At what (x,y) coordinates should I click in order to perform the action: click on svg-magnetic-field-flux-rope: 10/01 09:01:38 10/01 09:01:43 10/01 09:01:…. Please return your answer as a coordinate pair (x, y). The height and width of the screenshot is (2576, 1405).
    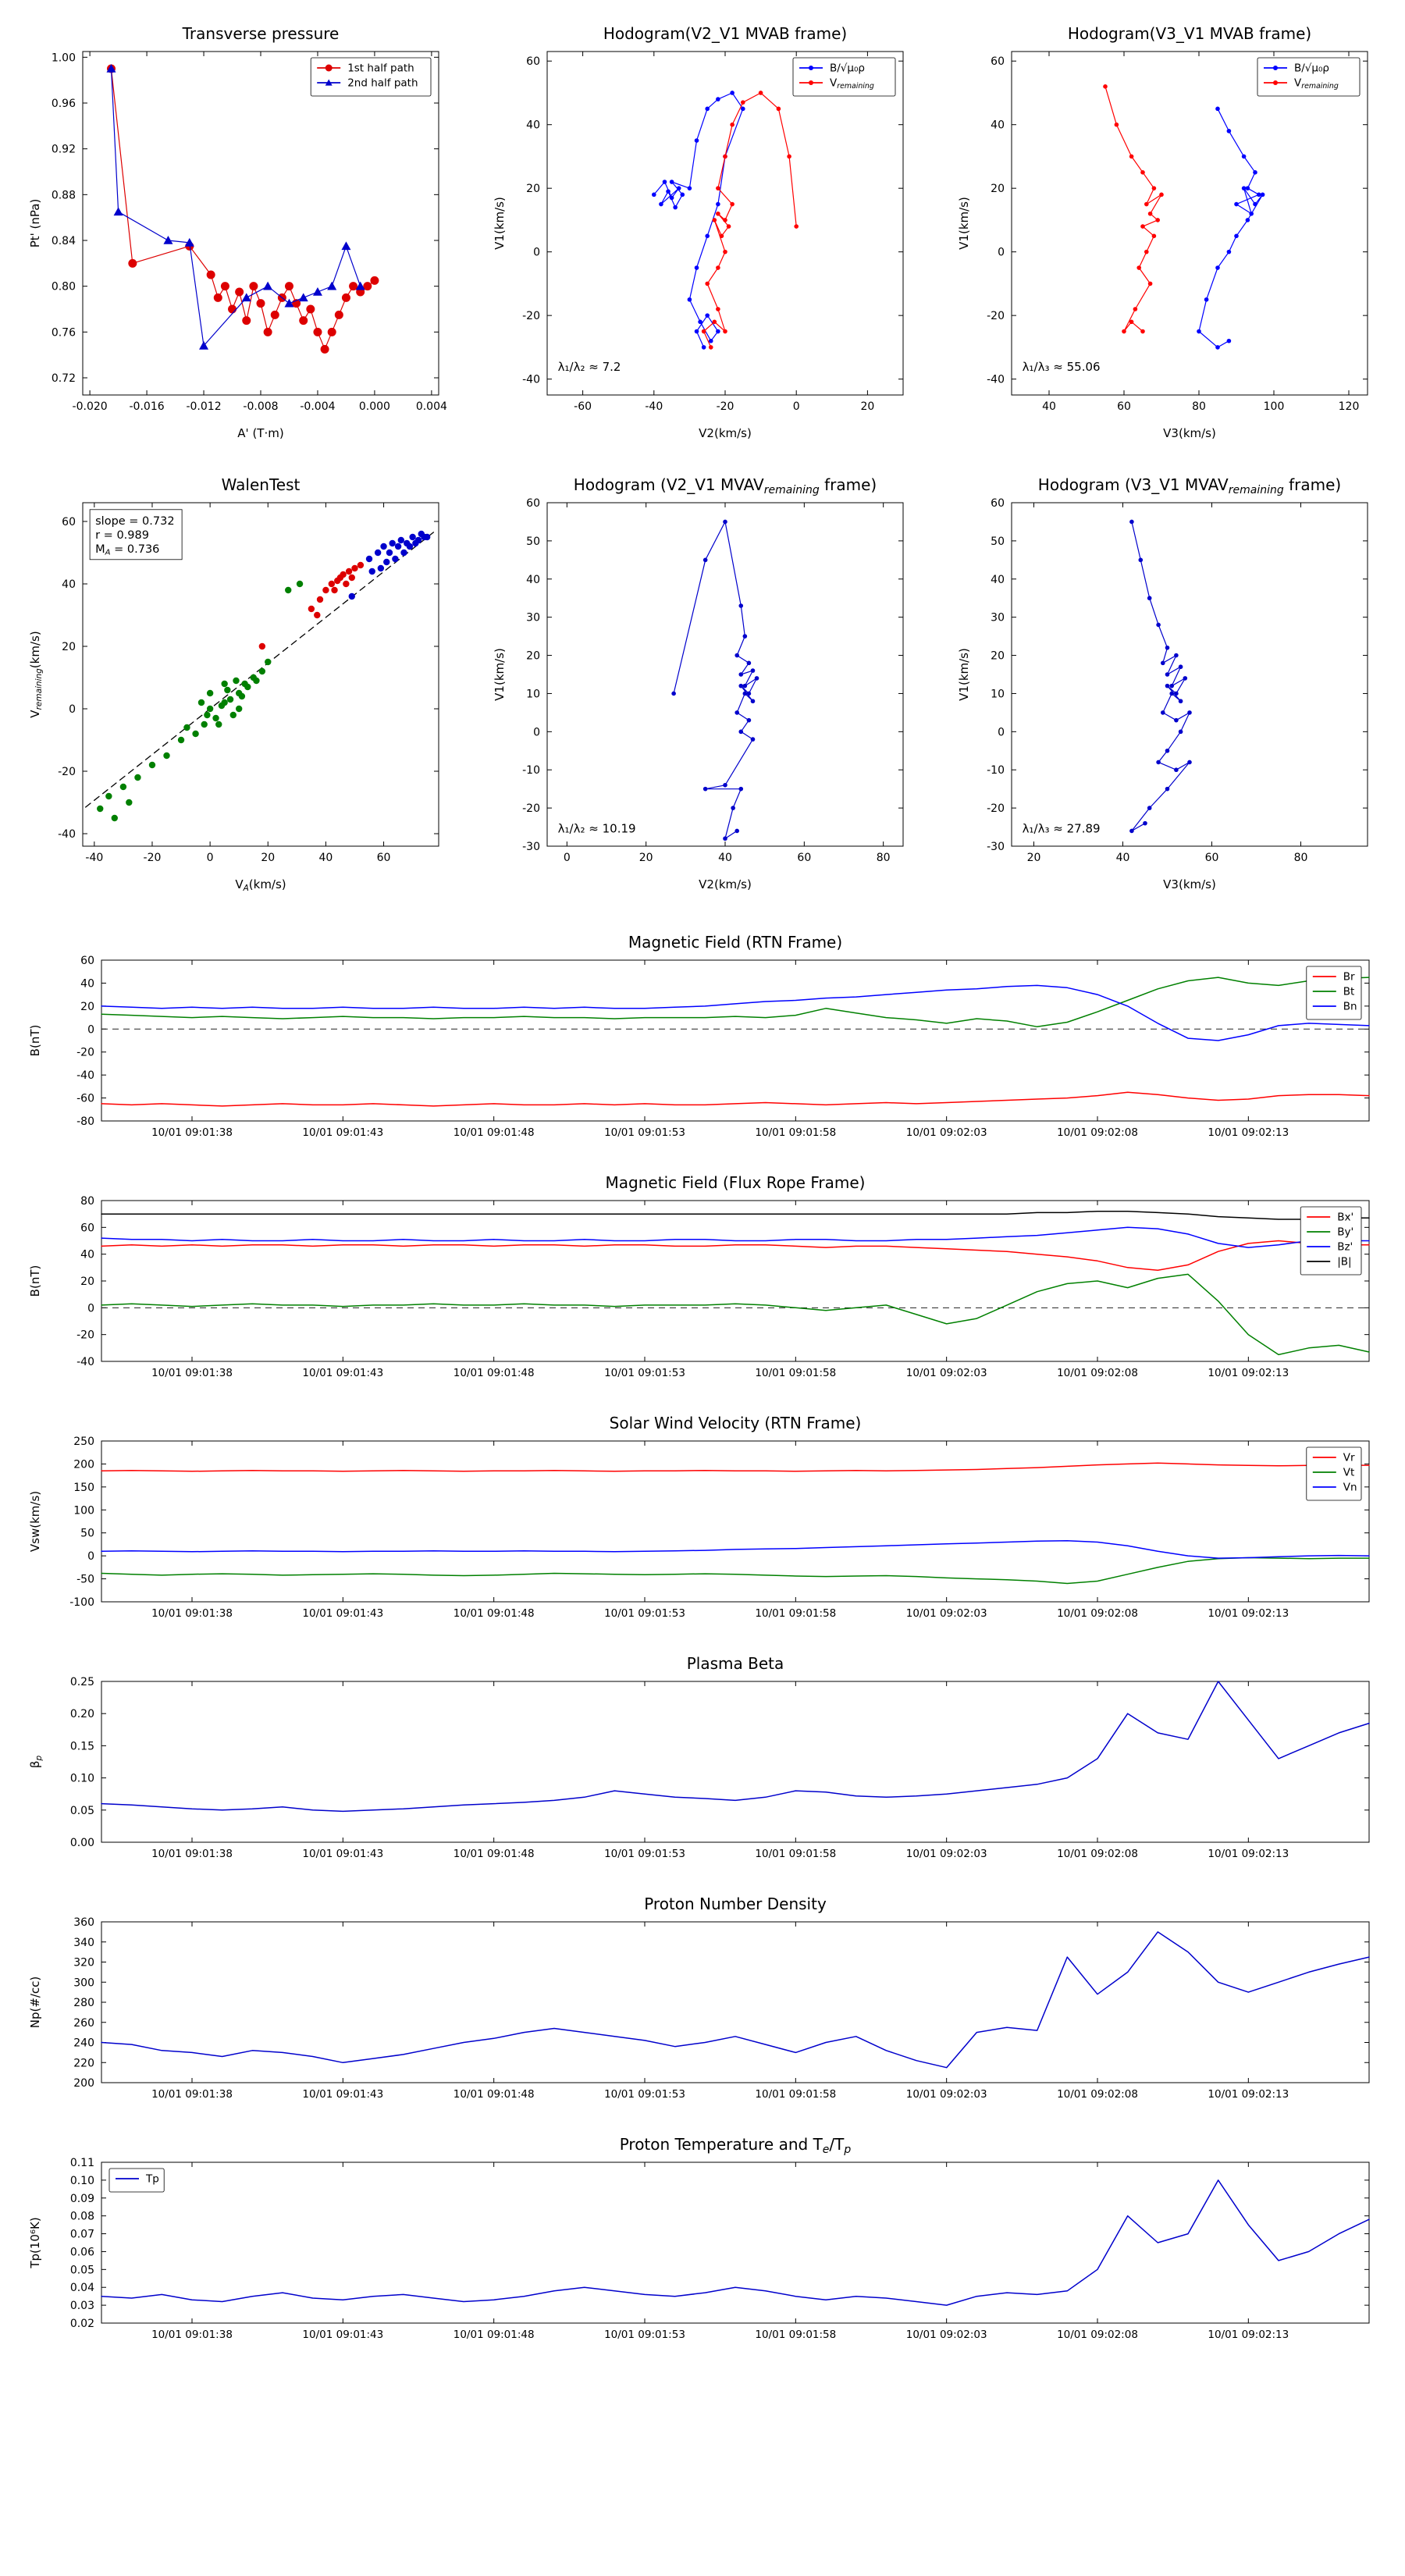
    Looking at the image, I should click on (699, 1276).